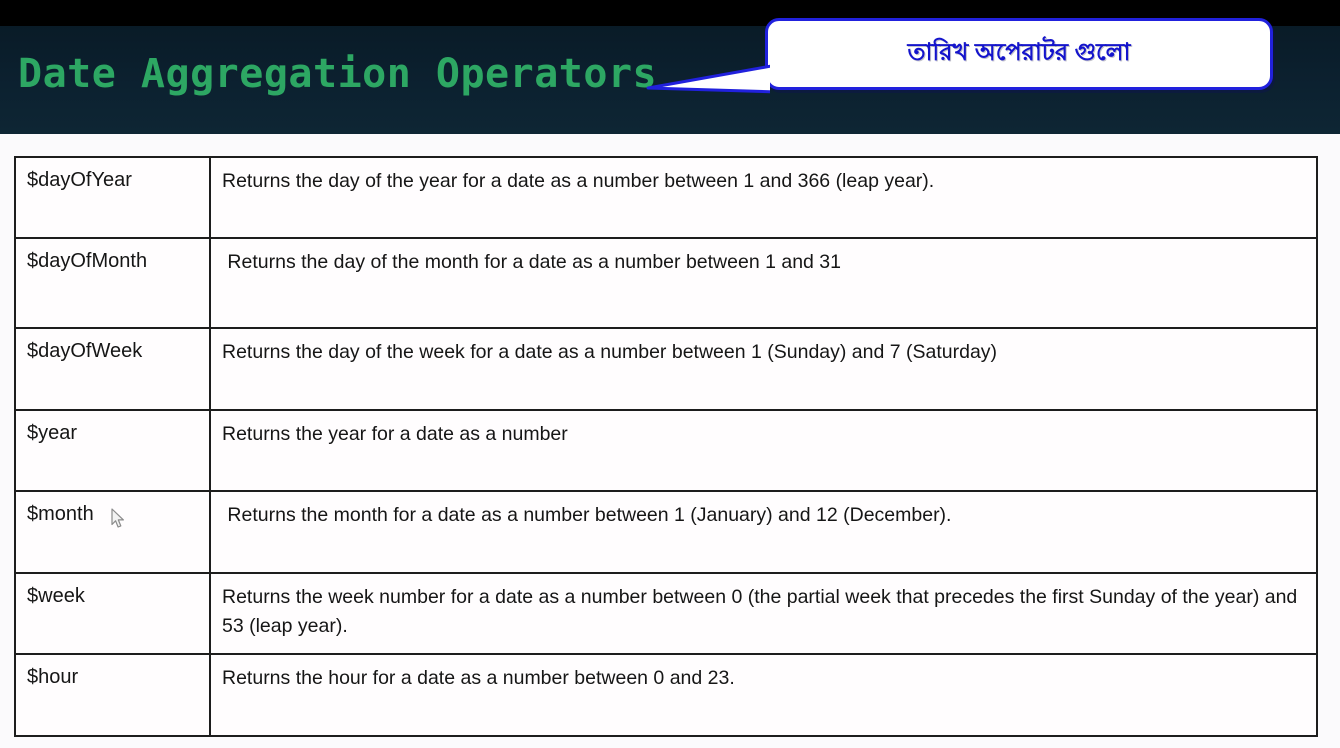  I want to click on operator-desc-cell: Returns the year for a date as a number, so click(395, 434).